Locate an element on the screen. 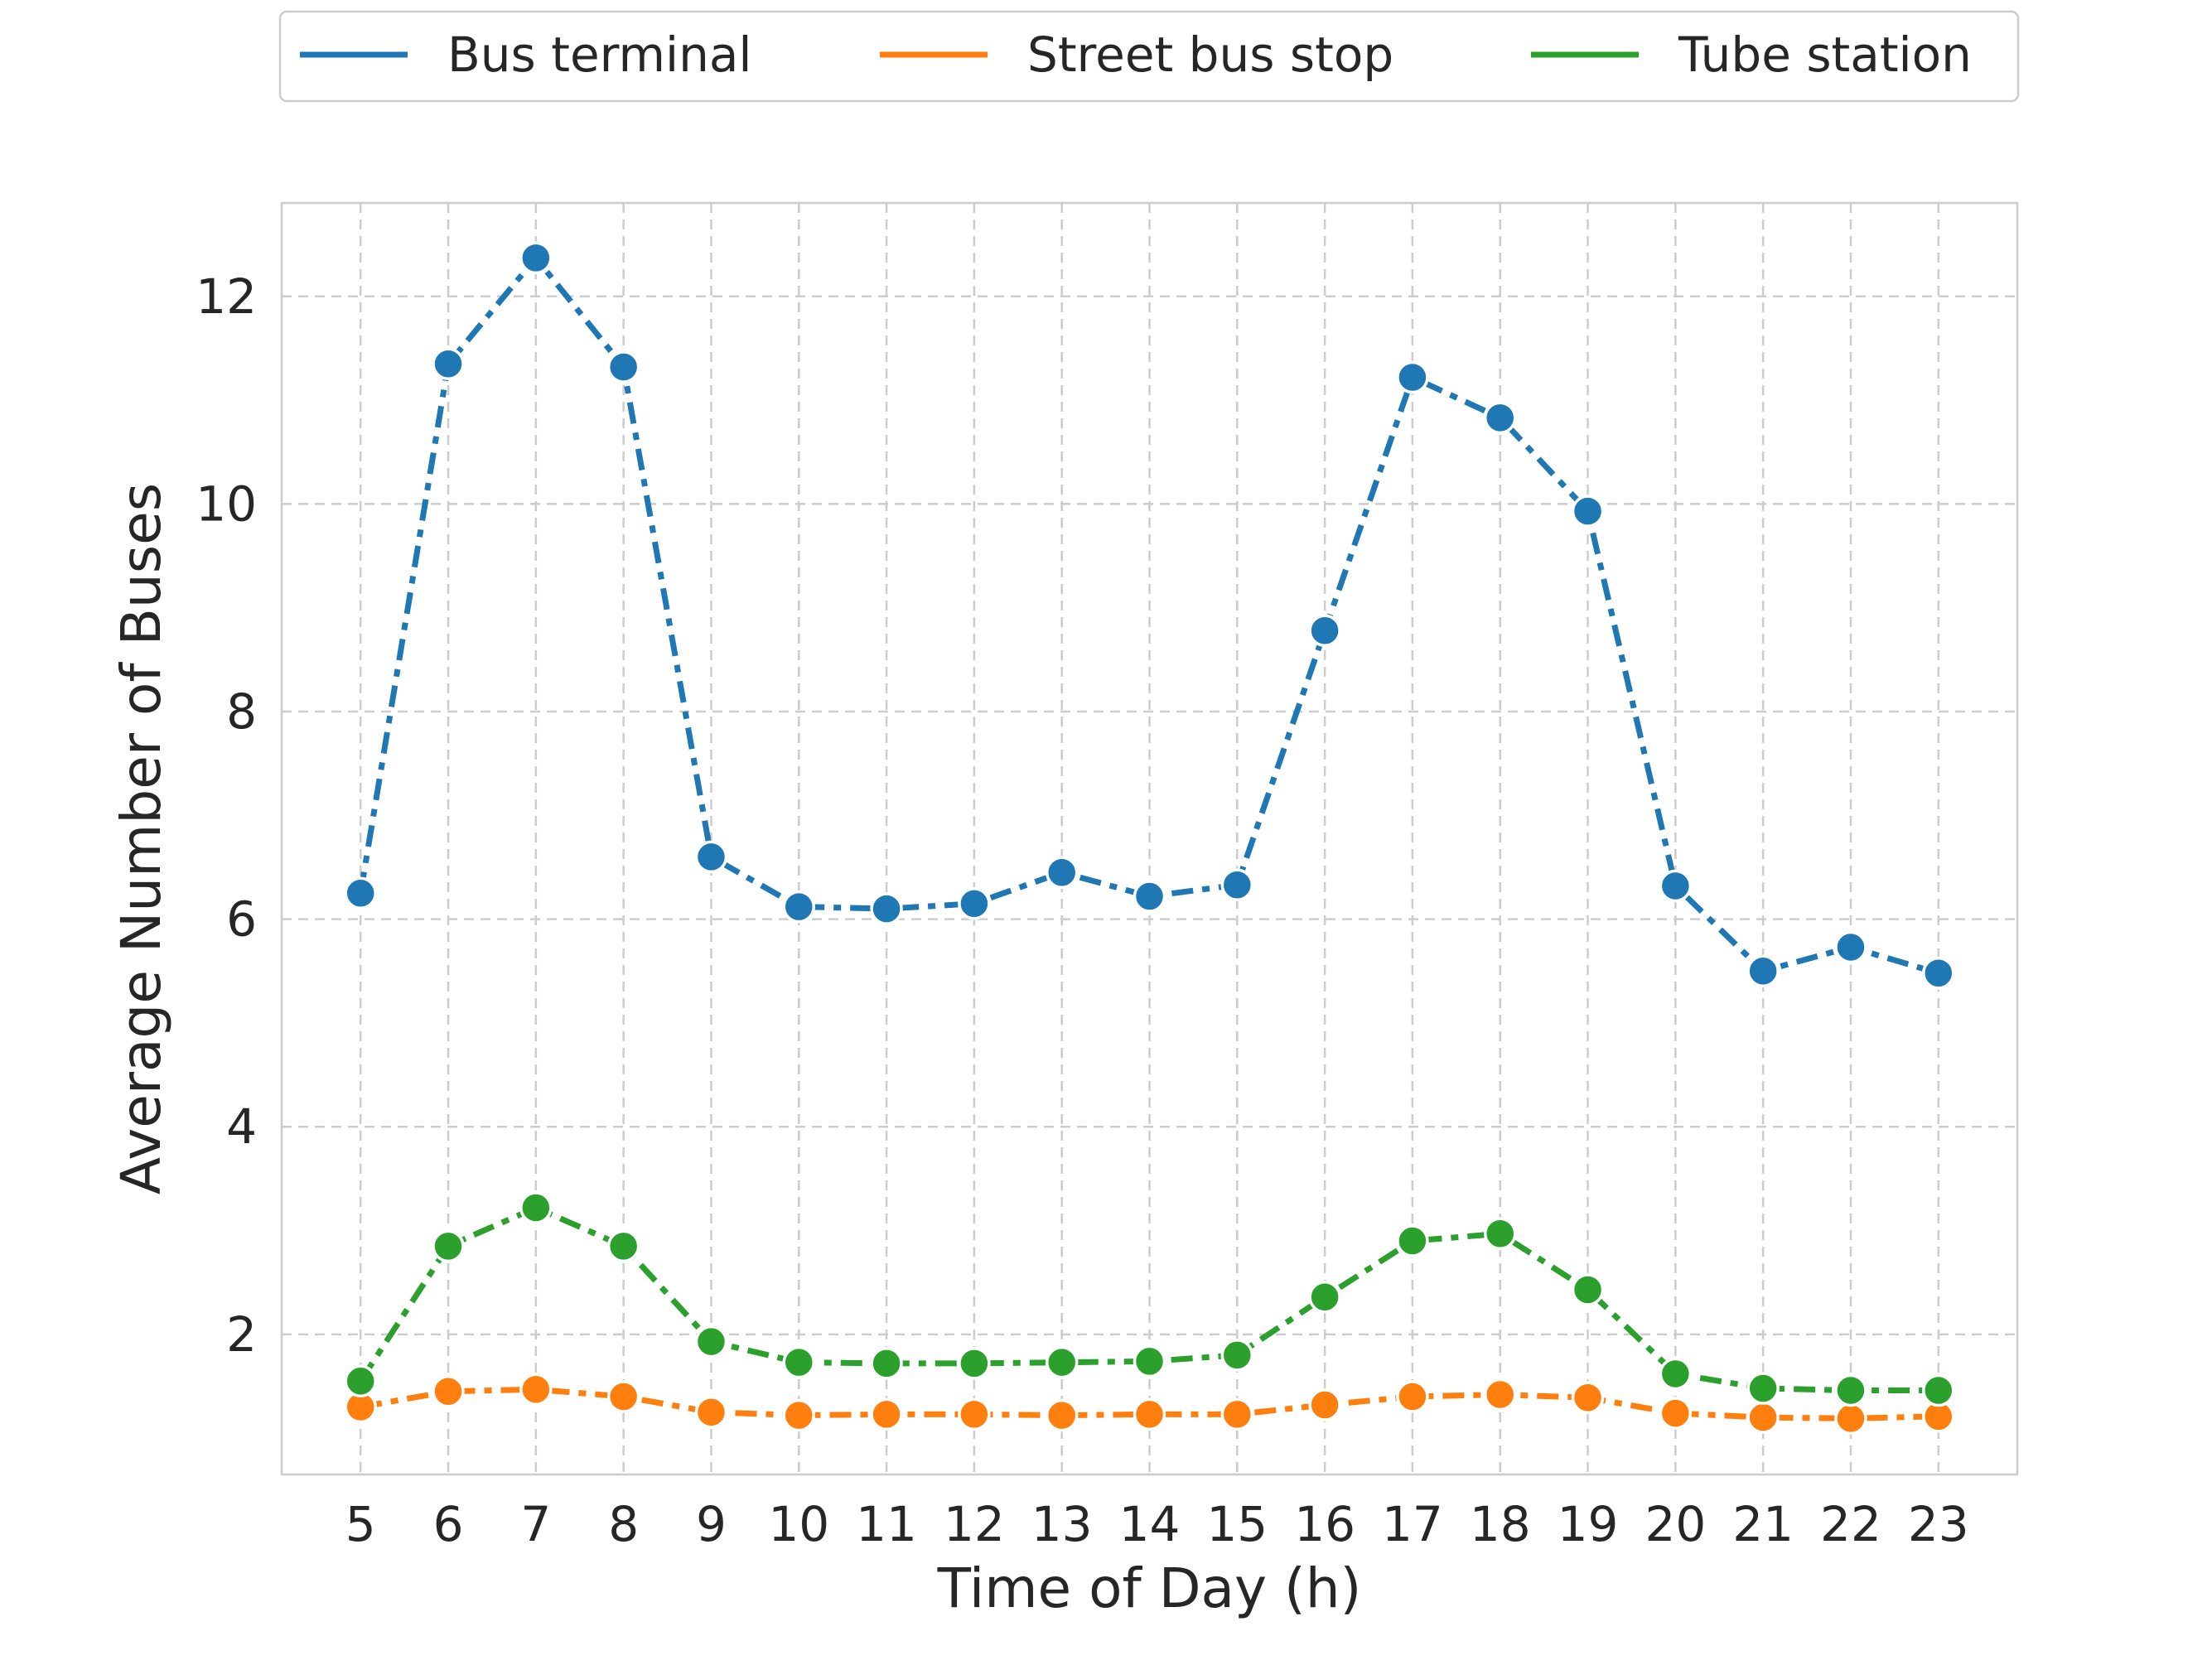 The height and width of the screenshot is (1665, 2212). series-tube-station is located at coordinates (1149, 1299).